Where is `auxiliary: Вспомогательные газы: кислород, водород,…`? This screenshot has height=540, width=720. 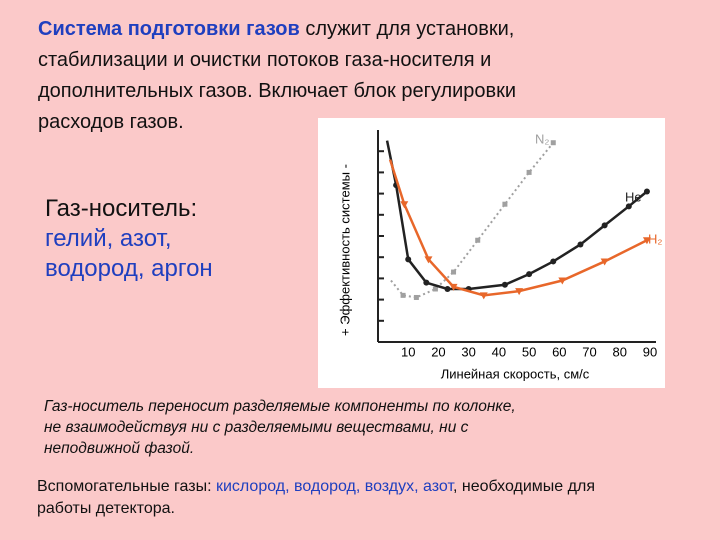 auxiliary: Вспомогательные газы: кислород, водород,… is located at coordinates (327, 498).